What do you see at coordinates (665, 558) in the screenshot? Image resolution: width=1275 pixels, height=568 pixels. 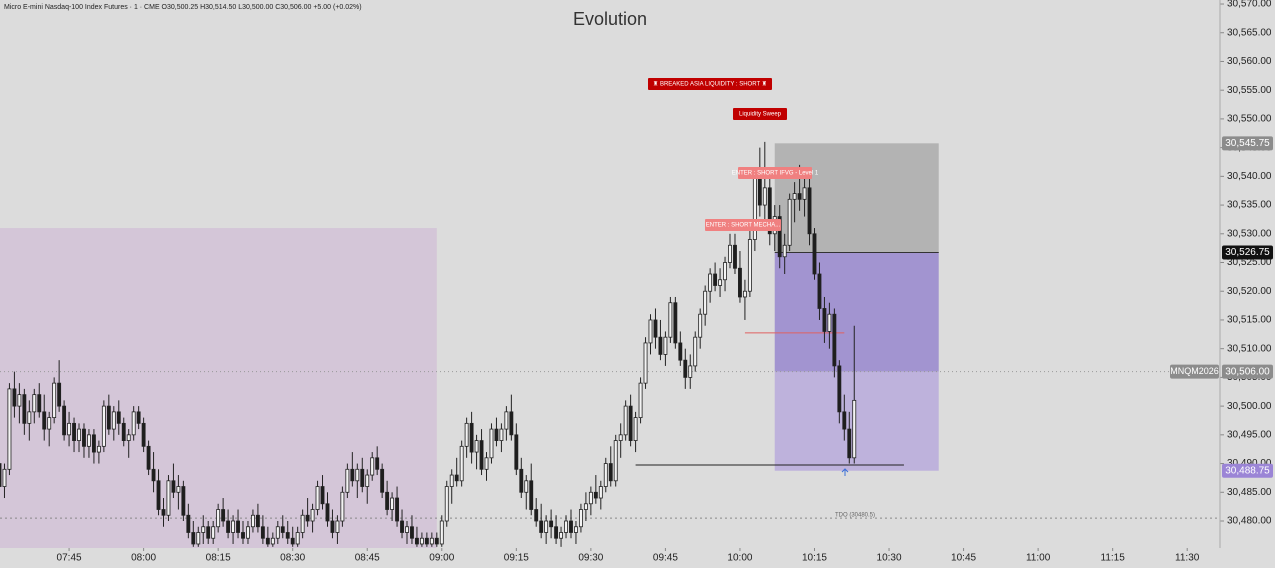 I see `x-tick-label: 09:45` at bounding box center [665, 558].